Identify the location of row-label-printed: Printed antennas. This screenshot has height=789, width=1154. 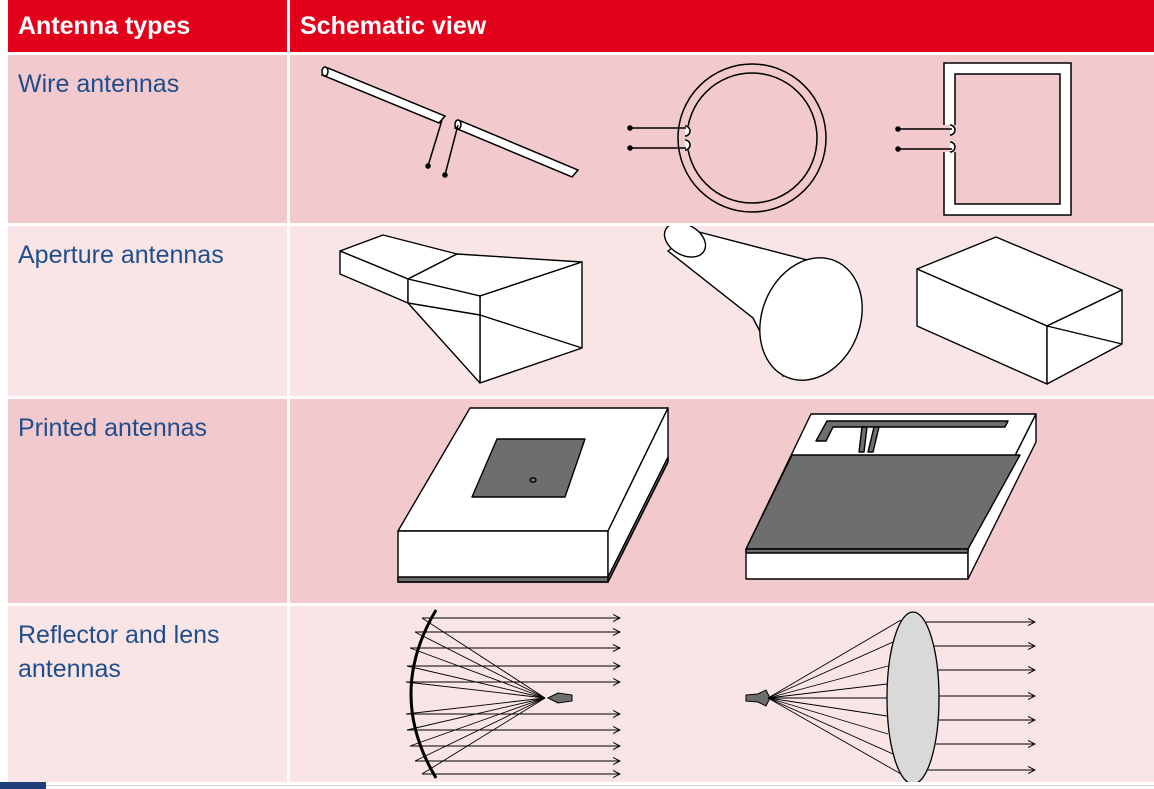
(147, 501).